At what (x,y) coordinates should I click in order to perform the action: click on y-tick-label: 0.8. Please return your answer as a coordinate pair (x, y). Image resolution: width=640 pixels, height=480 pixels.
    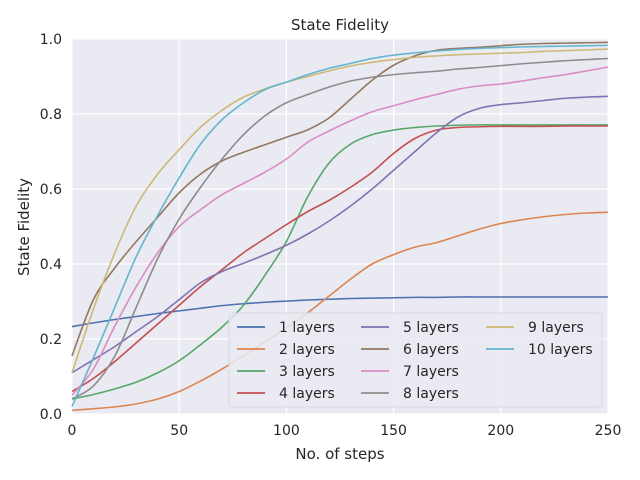
    Looking at the image, I should click on (51, 115).